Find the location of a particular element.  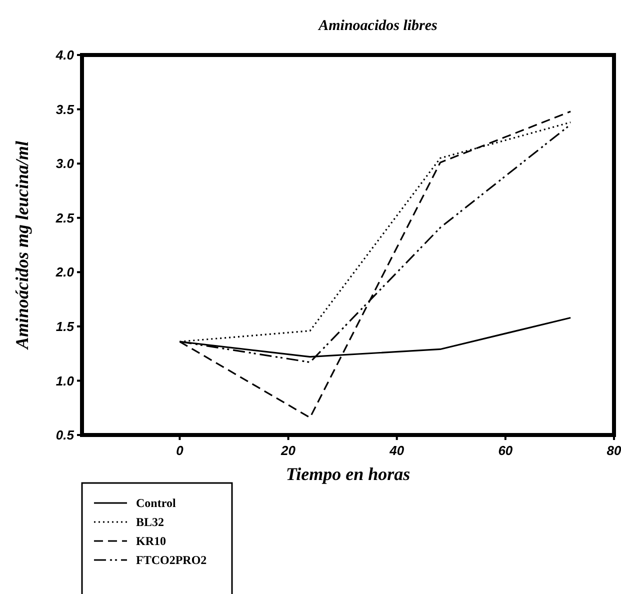

y-tick-label: 2.5 is located at coordinates (64, 218).